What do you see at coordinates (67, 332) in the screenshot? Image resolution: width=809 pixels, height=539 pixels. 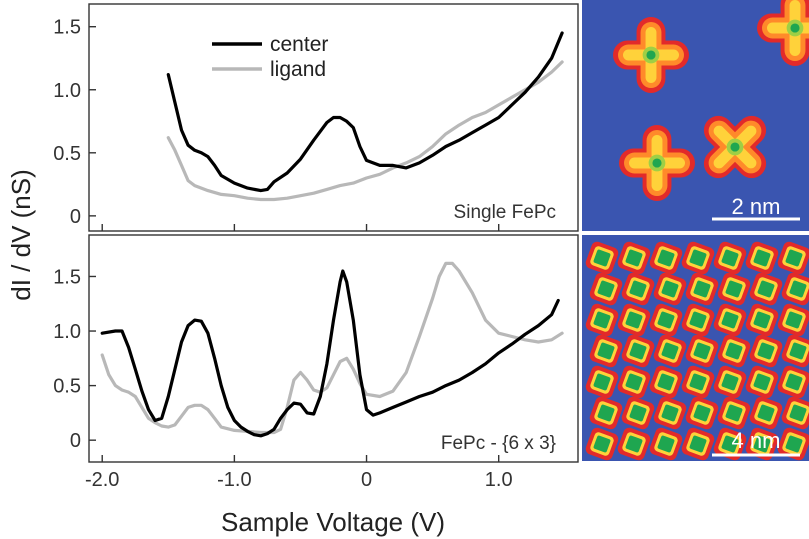 I see `bottom-y-tick-label: 1.0` at bounding box center [67, 332].